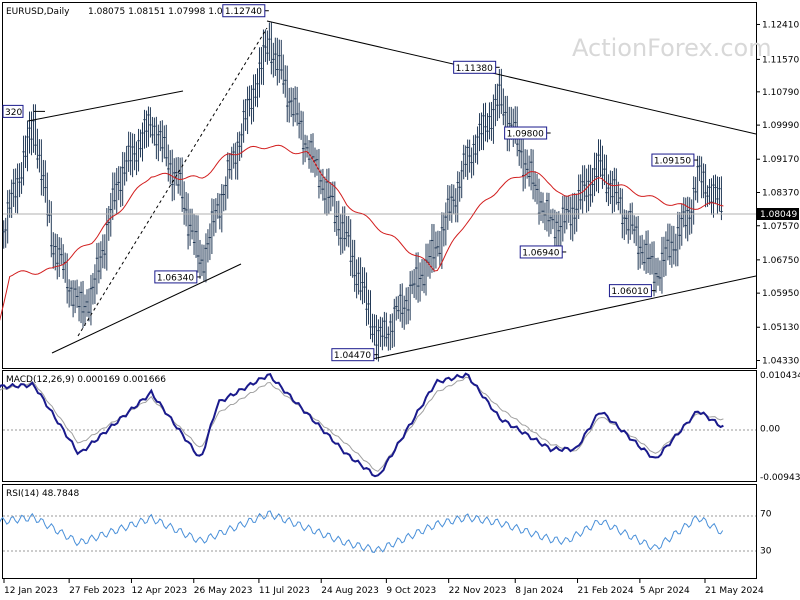 The width and height of the screenshot is (800, 600). I want to click on annotation-label: 1.06340, so click(175, 278).